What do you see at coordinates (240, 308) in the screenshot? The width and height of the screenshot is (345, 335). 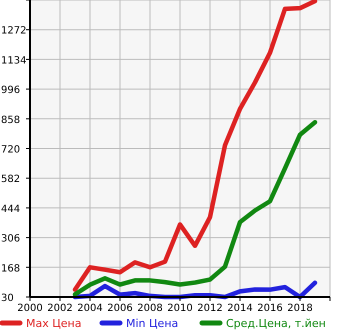 I see `x-tick-label: 2014` at bounding box center [240, 308].